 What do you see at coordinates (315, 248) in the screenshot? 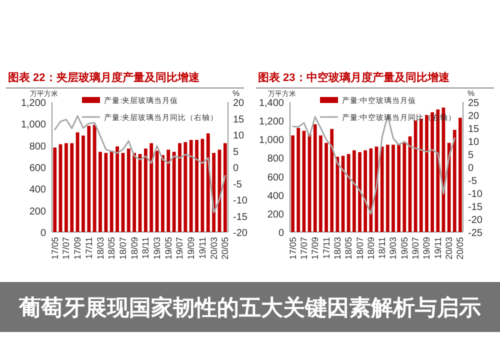
I see `x-tick-label: 17/09` at bounding box center [315, 248].